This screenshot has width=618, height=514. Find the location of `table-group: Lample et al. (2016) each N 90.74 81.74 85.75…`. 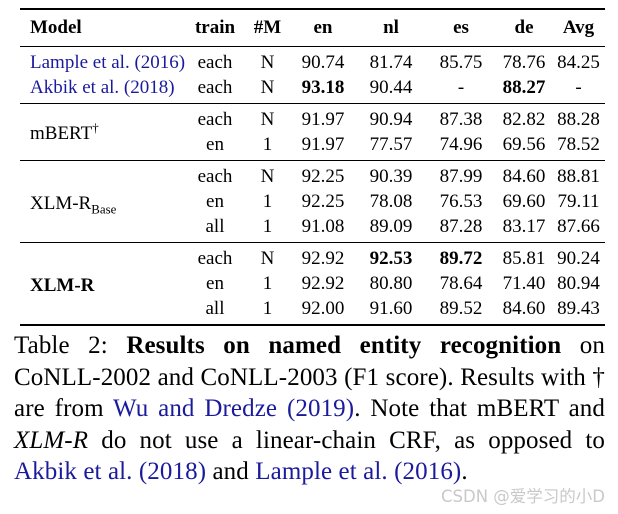

table-group: Lample et al. (2016) each N 90.74 81.74 85.75… is located at coordinates (312, 75).